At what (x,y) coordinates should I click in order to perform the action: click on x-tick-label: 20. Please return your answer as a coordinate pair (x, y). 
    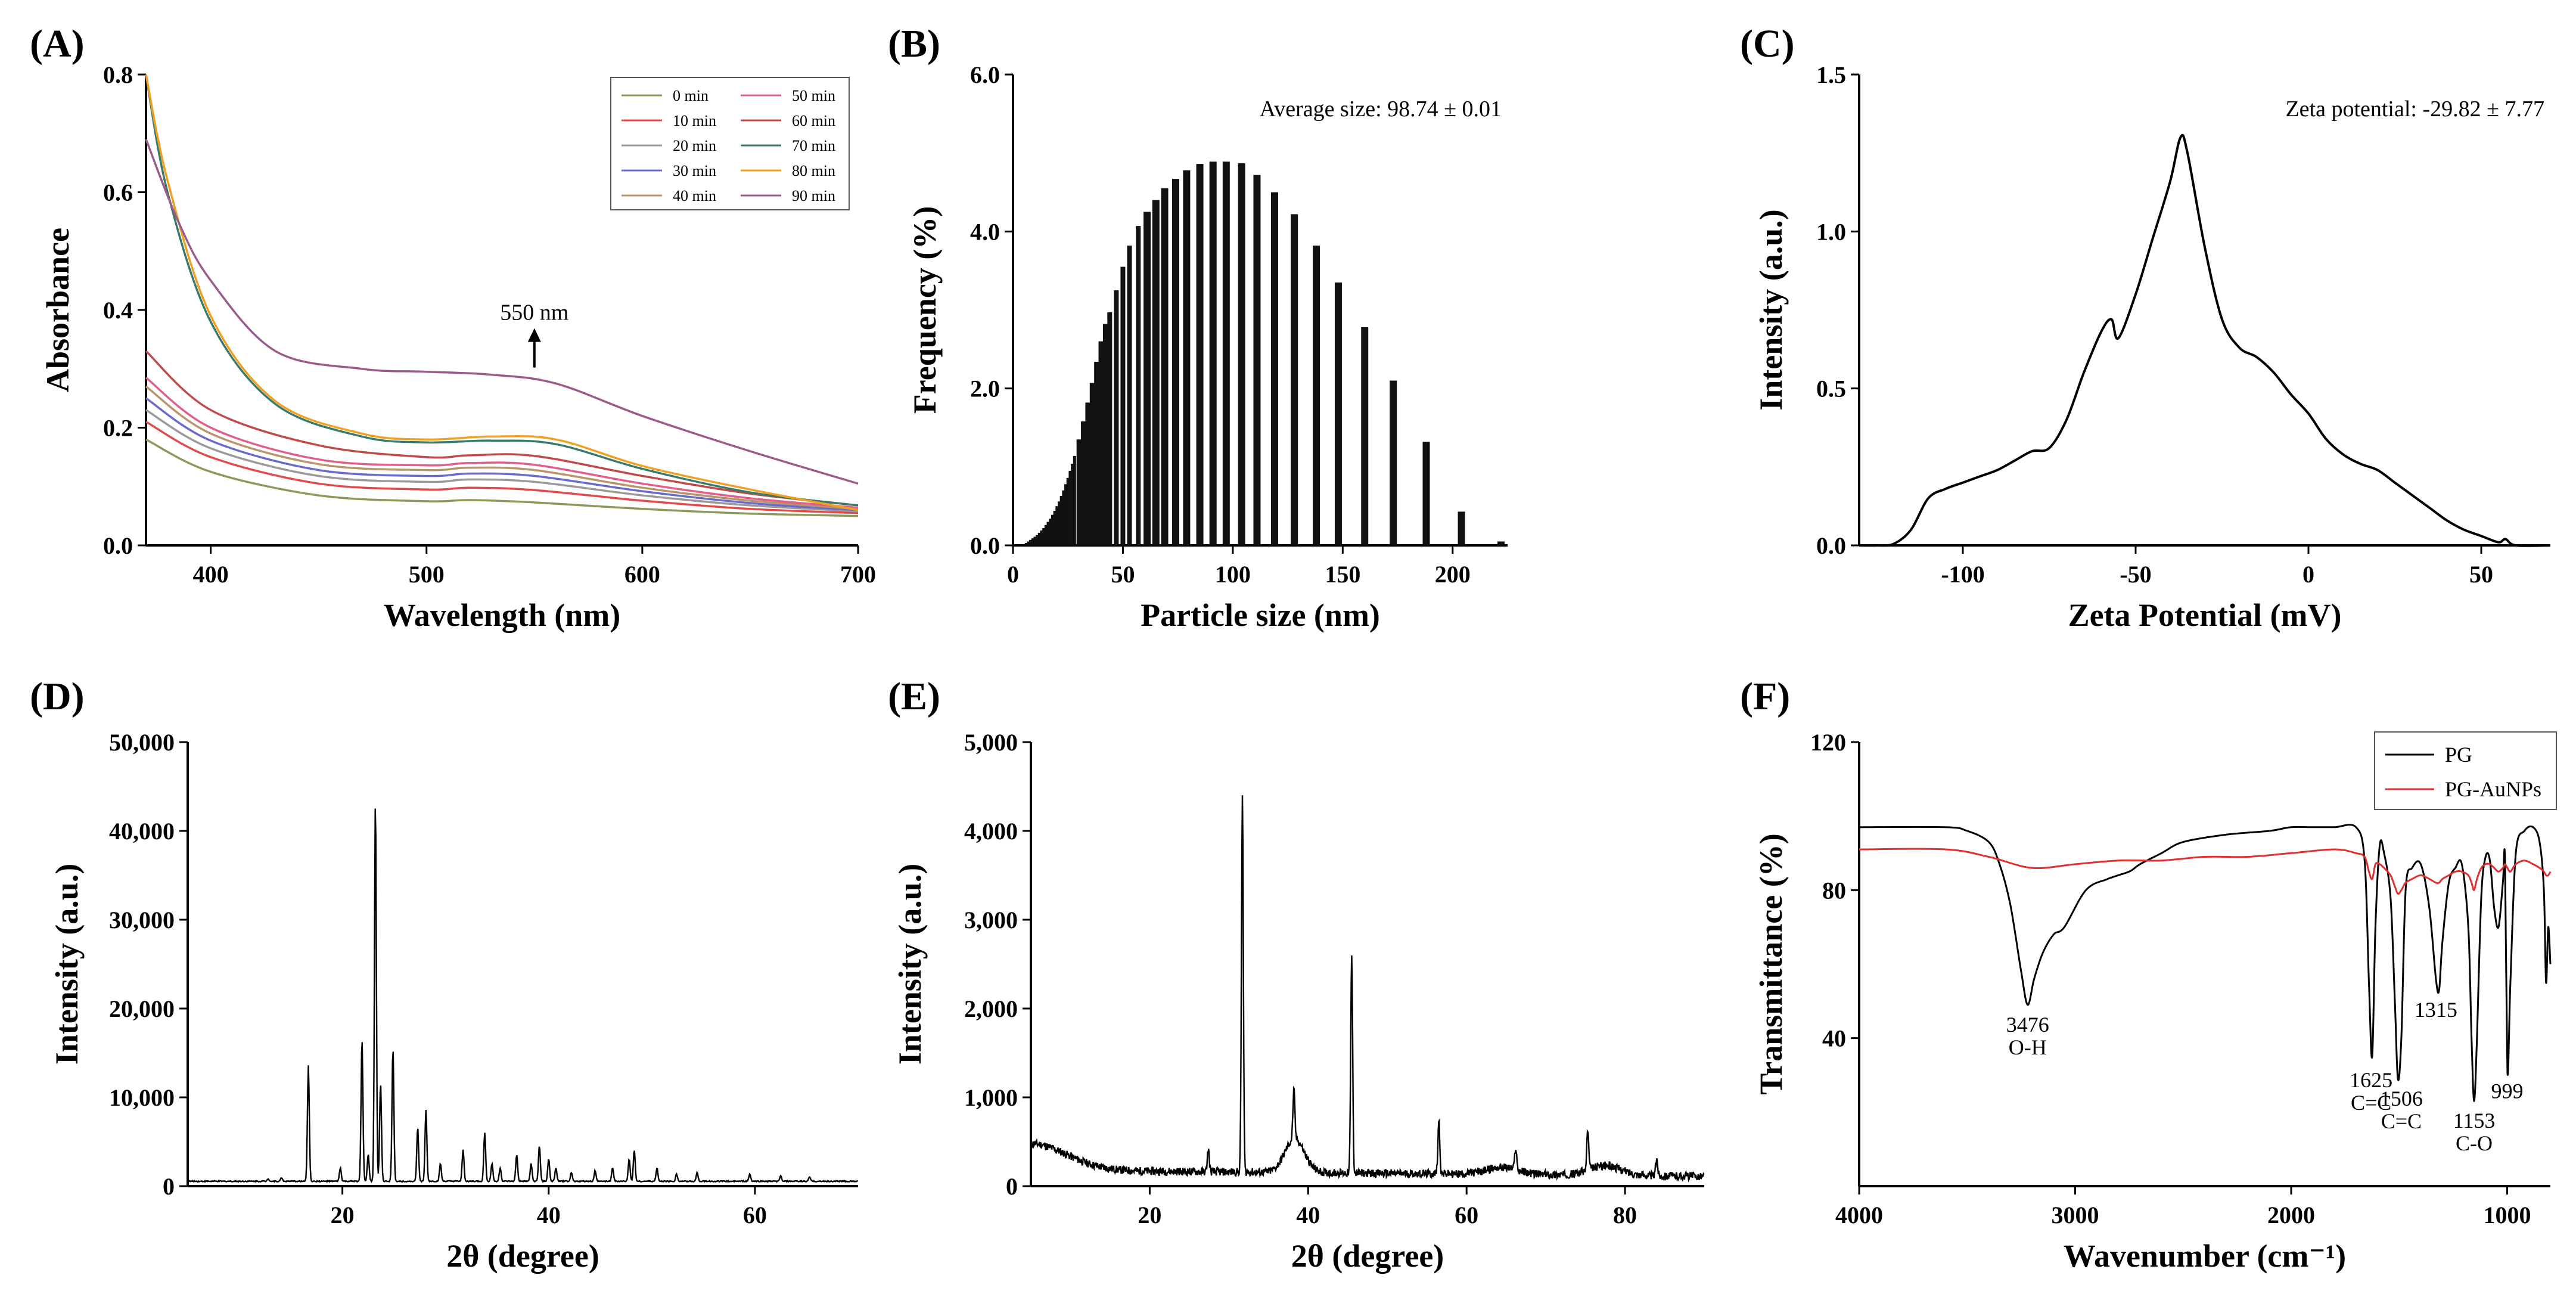
    Looking at the image, I should click on (343, 1215).